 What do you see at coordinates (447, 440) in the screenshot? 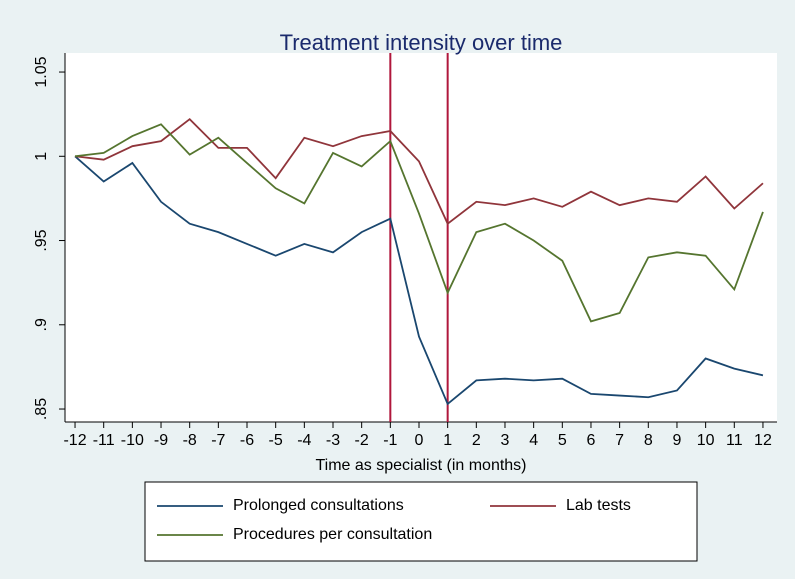
I see `x-tick-label: 1` at bounding box center [447, 440].